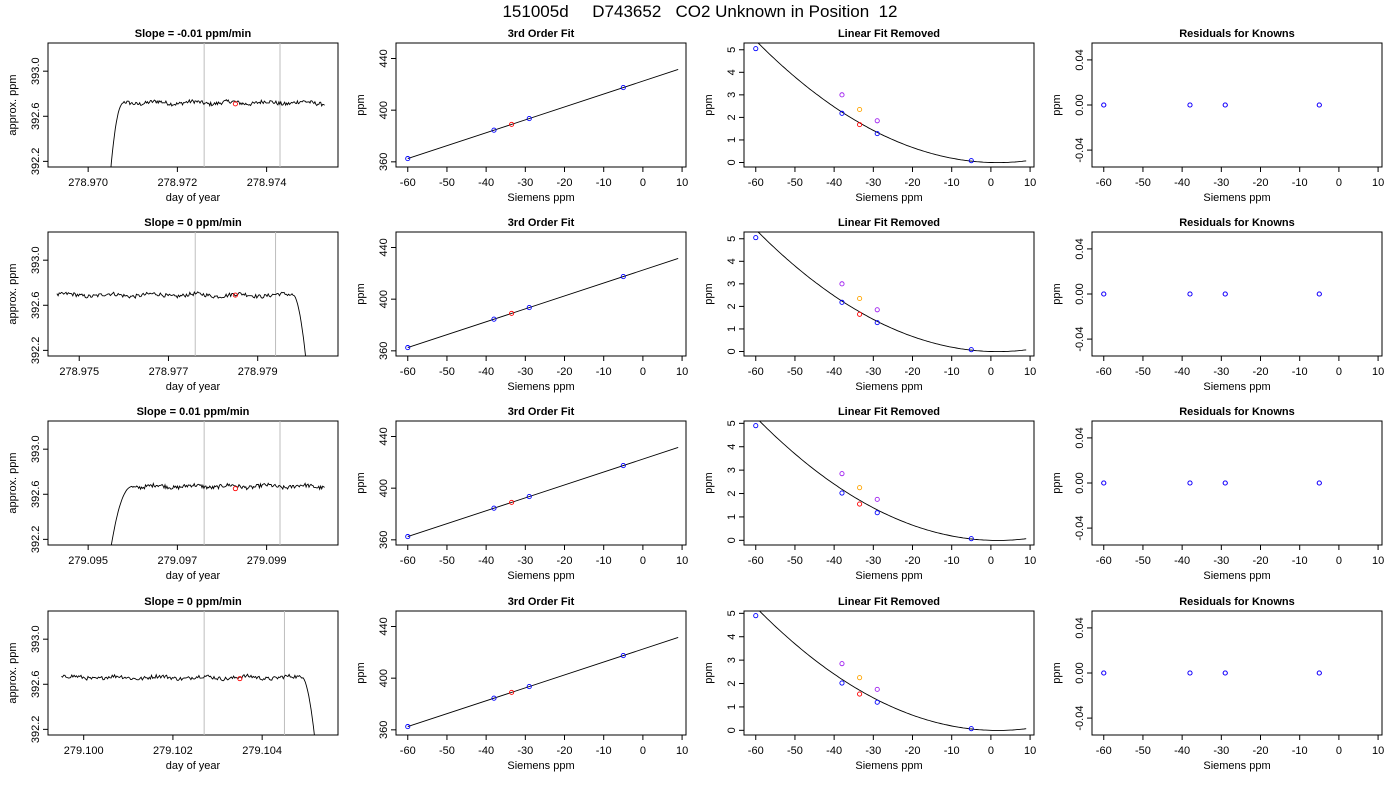 This screenshot has width=1400, height=800. I want to click on y-tick-label: 360, so click(384, 351).